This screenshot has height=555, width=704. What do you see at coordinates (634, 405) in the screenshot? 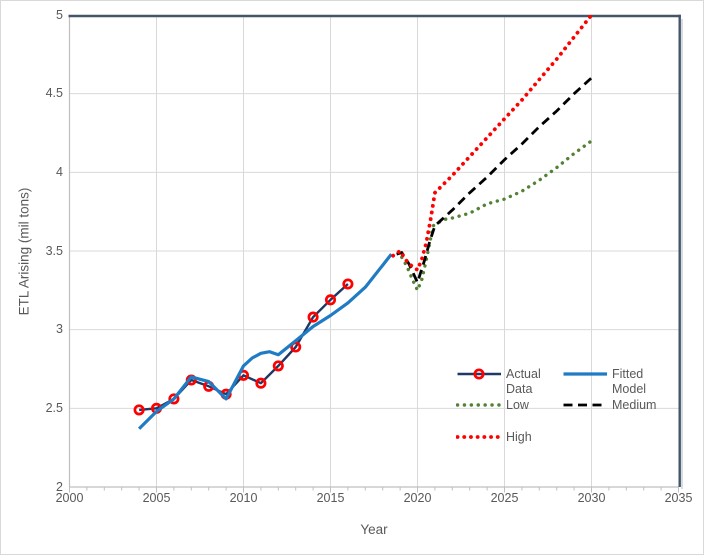
I see `legend-label: Medium` at bounding box center [634, 405].